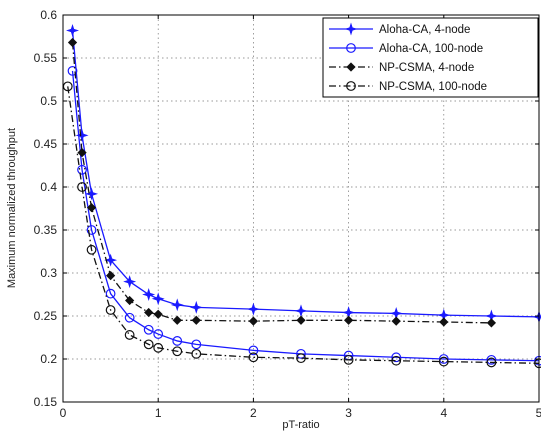 The image size is (541, 434). Describe the element at coordinates (46, 58) in the screenshot. I see `y-tick-label: 0.55` at that location.